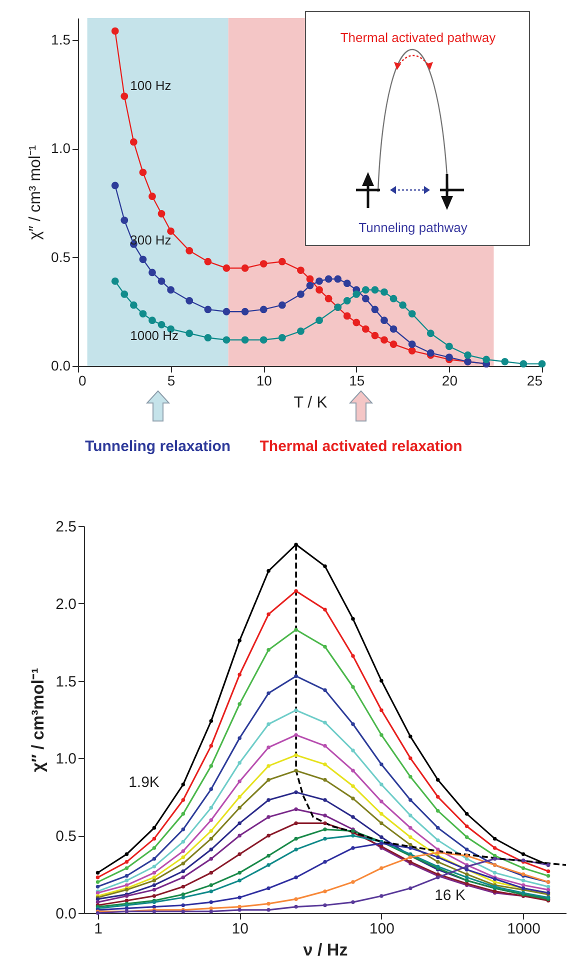 This screenshot has height=966, width=578. Describe the element at coordinates (381, 929) in the screenshot. I see `x-tick-label: 100` at that location.